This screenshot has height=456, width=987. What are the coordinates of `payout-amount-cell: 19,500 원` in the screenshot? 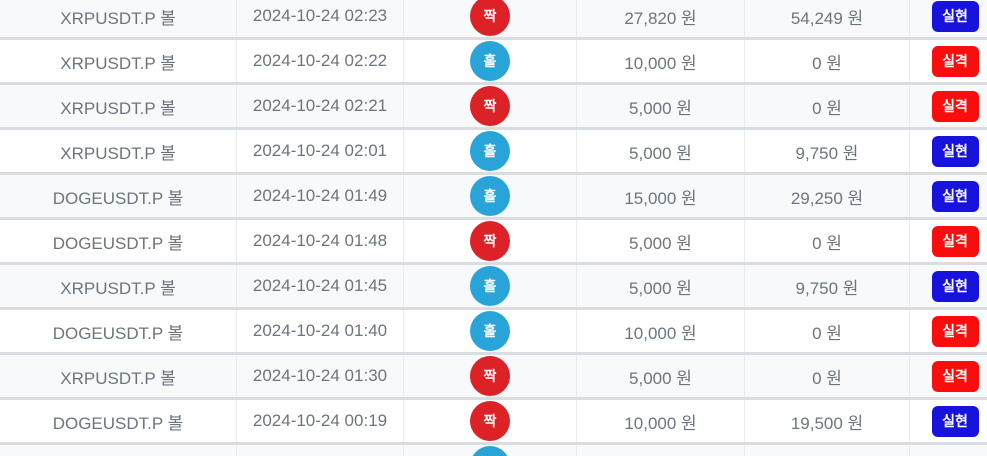 It's located at (827, 421).